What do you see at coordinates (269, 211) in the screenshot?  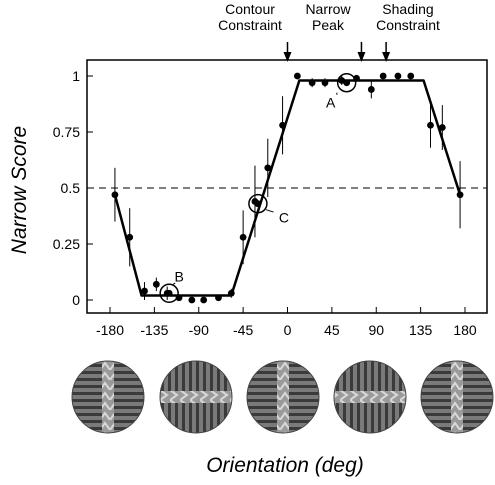 I see `label-leader-c` at bounding box center [269, 211].